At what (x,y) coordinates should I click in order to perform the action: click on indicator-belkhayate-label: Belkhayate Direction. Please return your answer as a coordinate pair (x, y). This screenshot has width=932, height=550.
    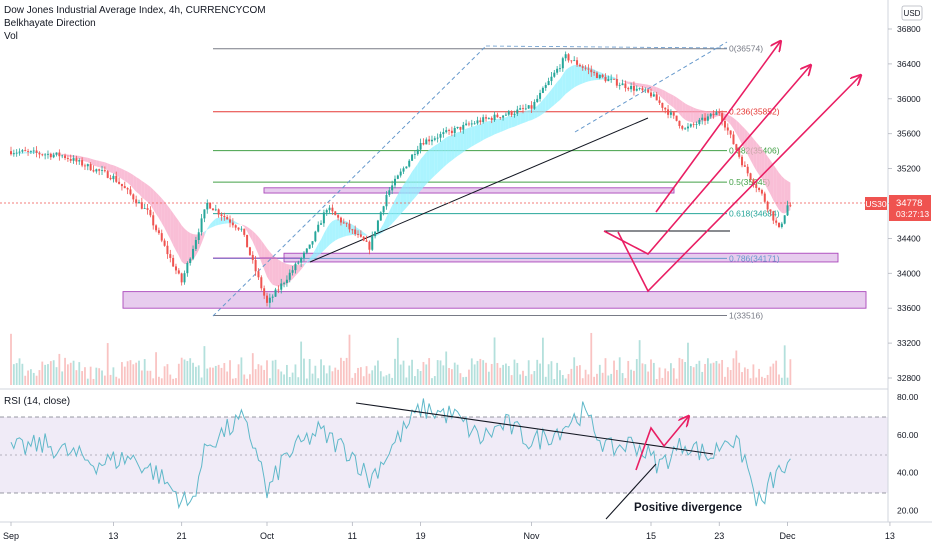
    Looking at the image, I should click on (50, 23).